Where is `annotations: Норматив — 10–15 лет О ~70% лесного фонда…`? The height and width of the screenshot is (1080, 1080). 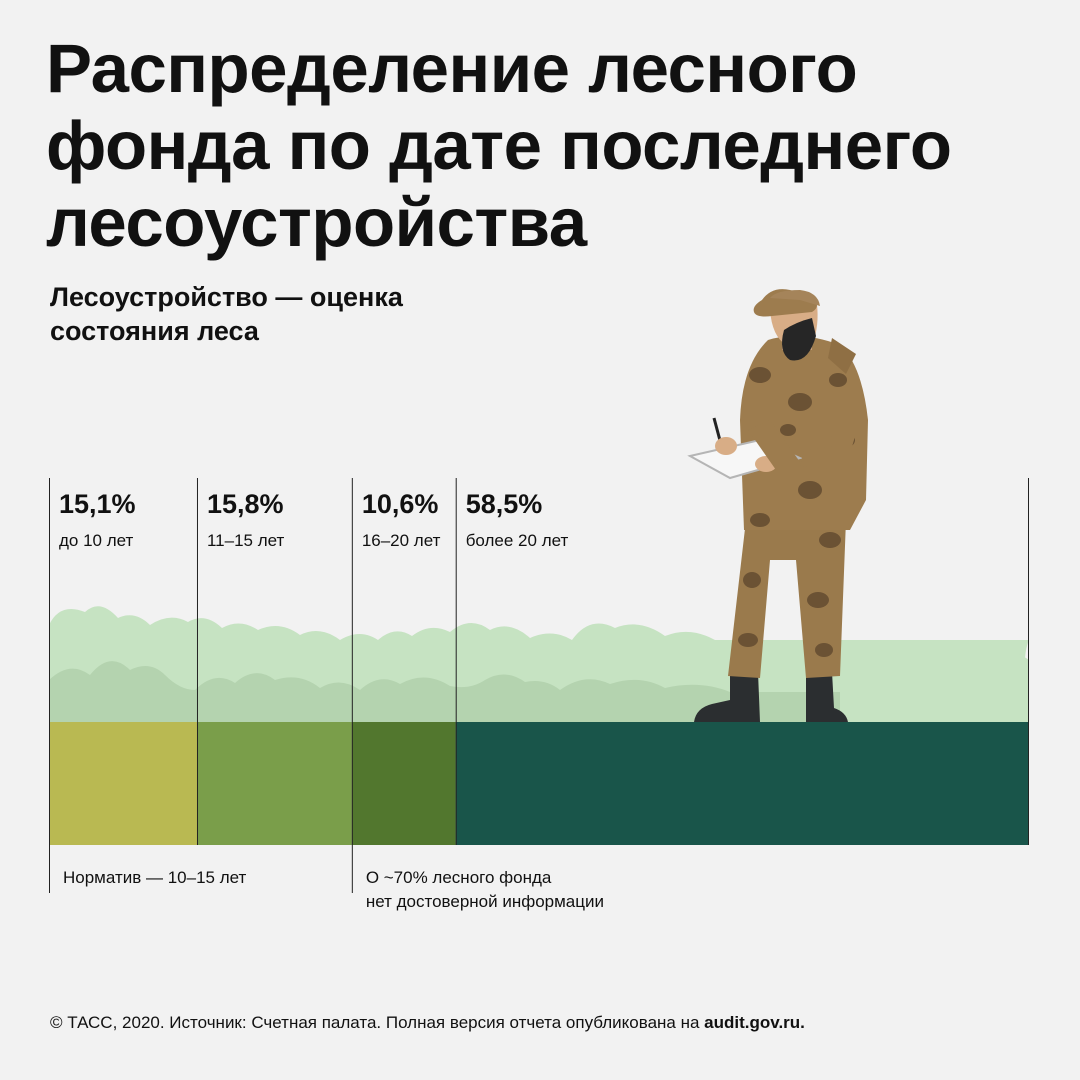
annotations: Норматив — 10–15 лет О ~70% лесного фонда… is located at coordinates (326, 878).